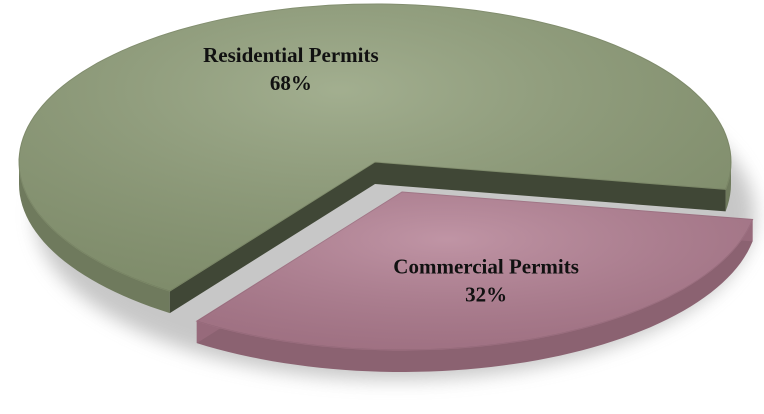  I want to click on slice-value-label: 32%, so click(486, 294).